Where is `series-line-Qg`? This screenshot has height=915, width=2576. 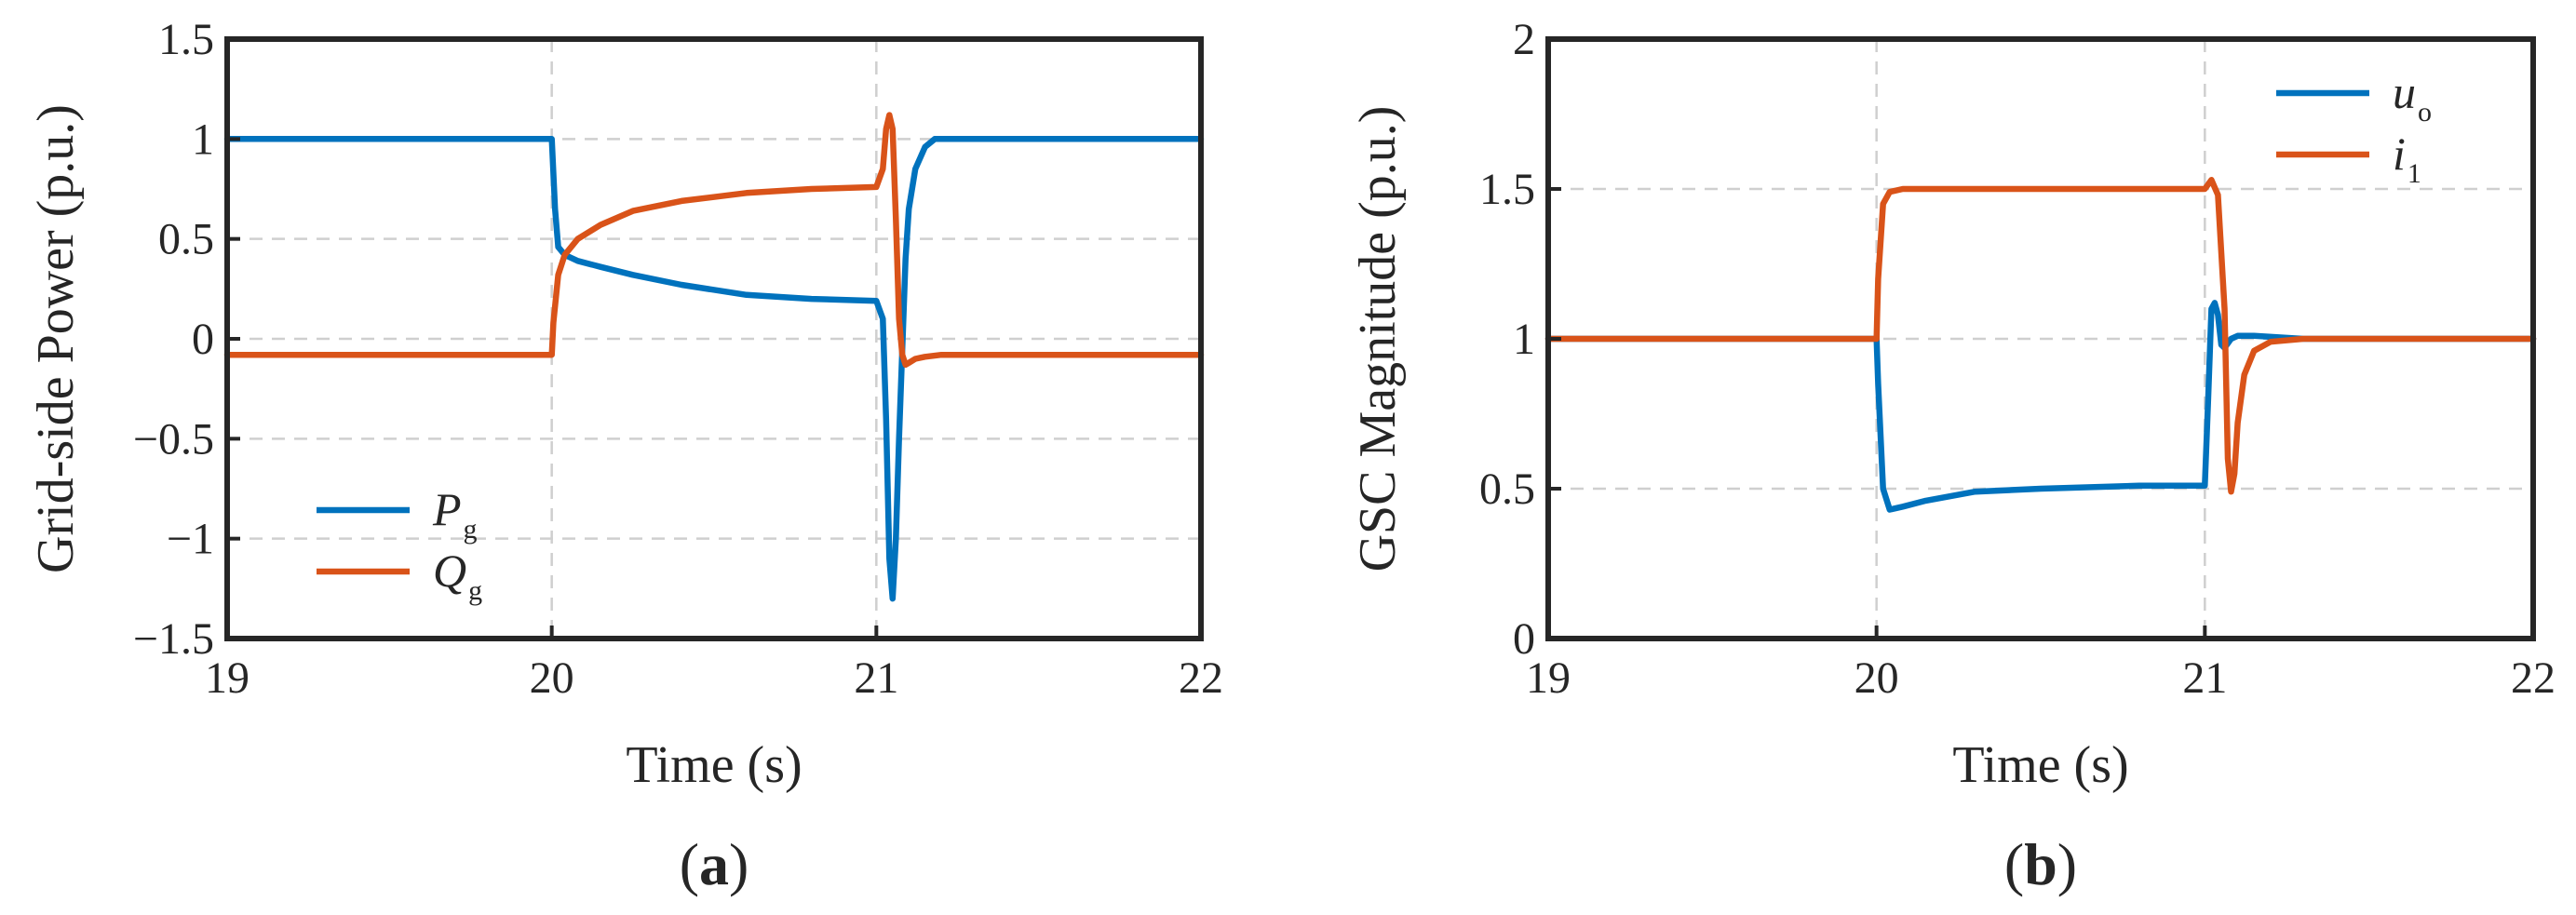 series-line-Qg is located at coordinates (714, 241).